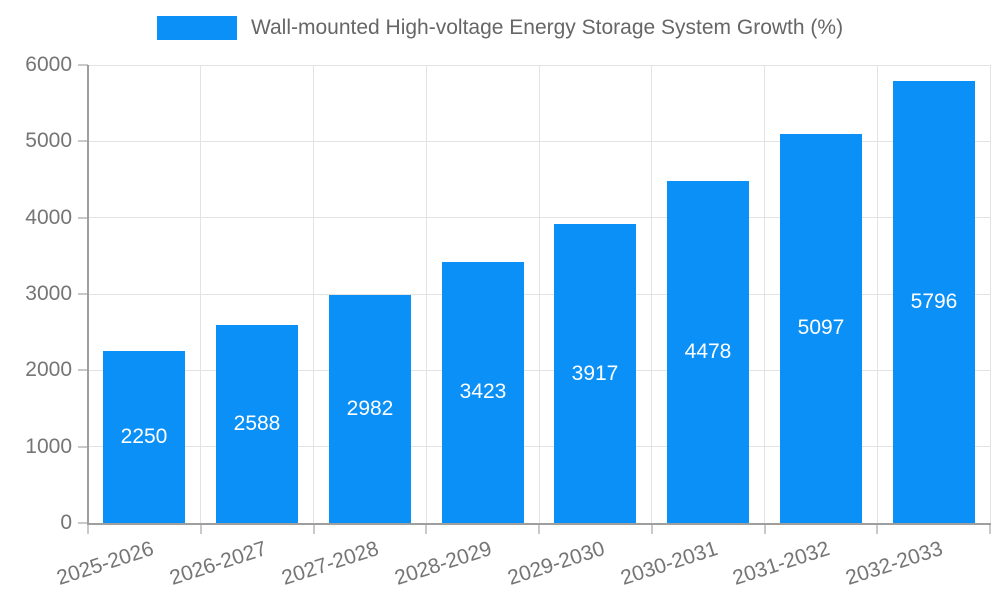 Image resolution: width=1000 pixels, height=600 pixels. I want to click on y-tick-label-0: 0, so click(66, 522).